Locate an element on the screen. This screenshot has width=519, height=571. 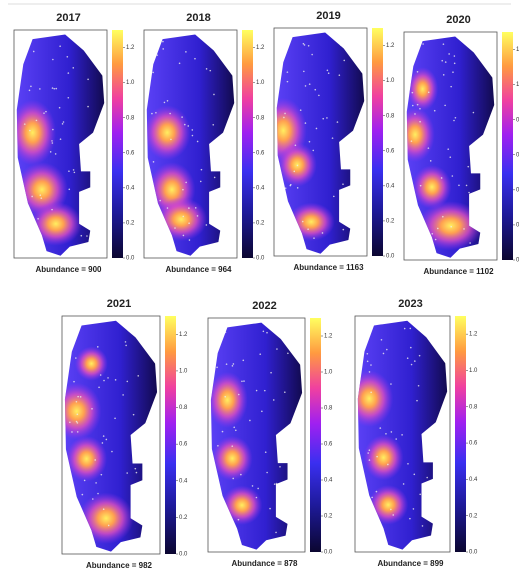
colorbar-tick-label: 0.8 is located at coordinates (473, 407).